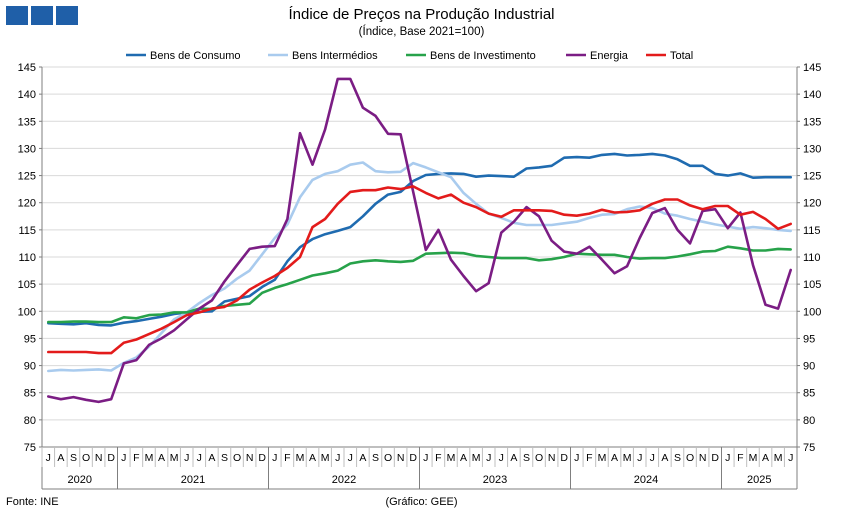 This screenshot has height=518, width=843. Describe the element at coordinates (27, 258) in the screenshot. I see `y-tick-label-left: 110` at that location.